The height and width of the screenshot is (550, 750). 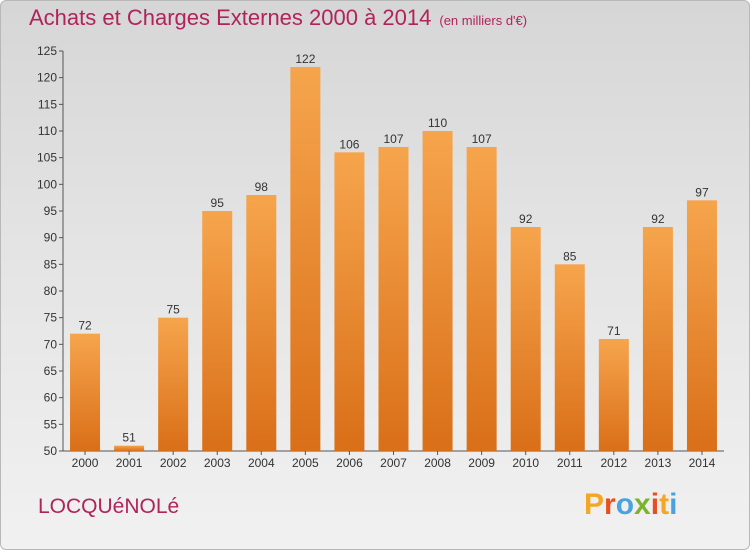 What do you see at coordinates (305, 259) in the screenshot?
I see `bar-2005` at bounding box center [305, 259].